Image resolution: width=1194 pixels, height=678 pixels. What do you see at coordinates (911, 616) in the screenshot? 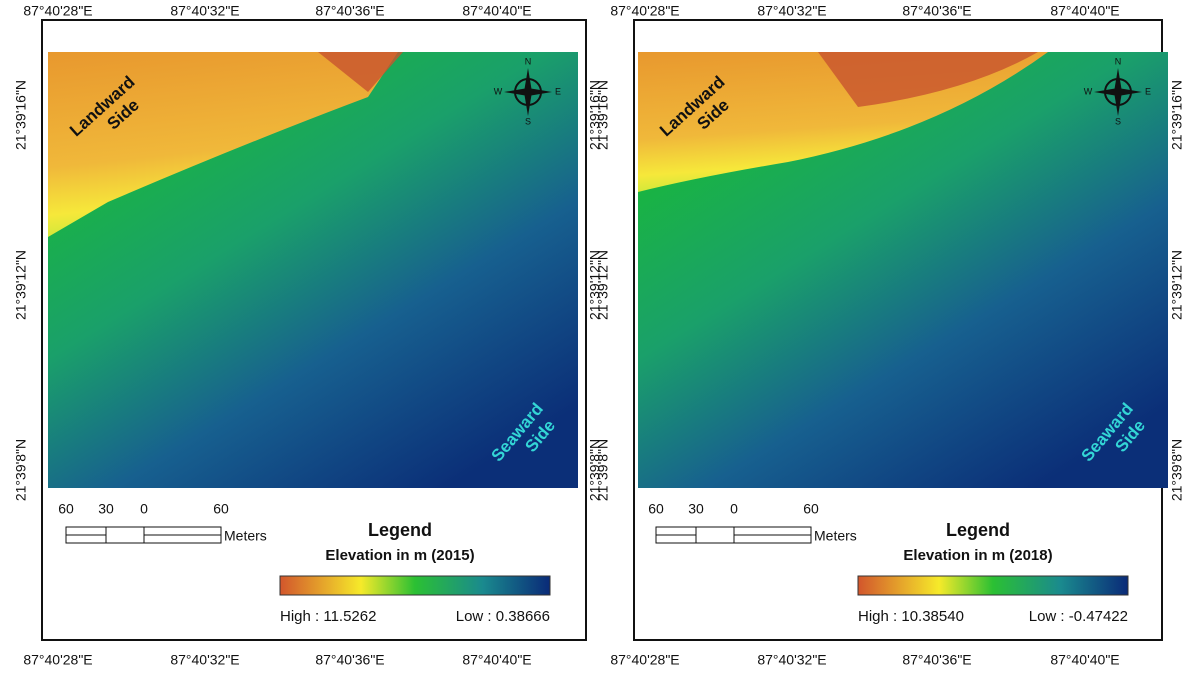
I see `legend-high: High : 10.38540` at bounding box center [911, 616].